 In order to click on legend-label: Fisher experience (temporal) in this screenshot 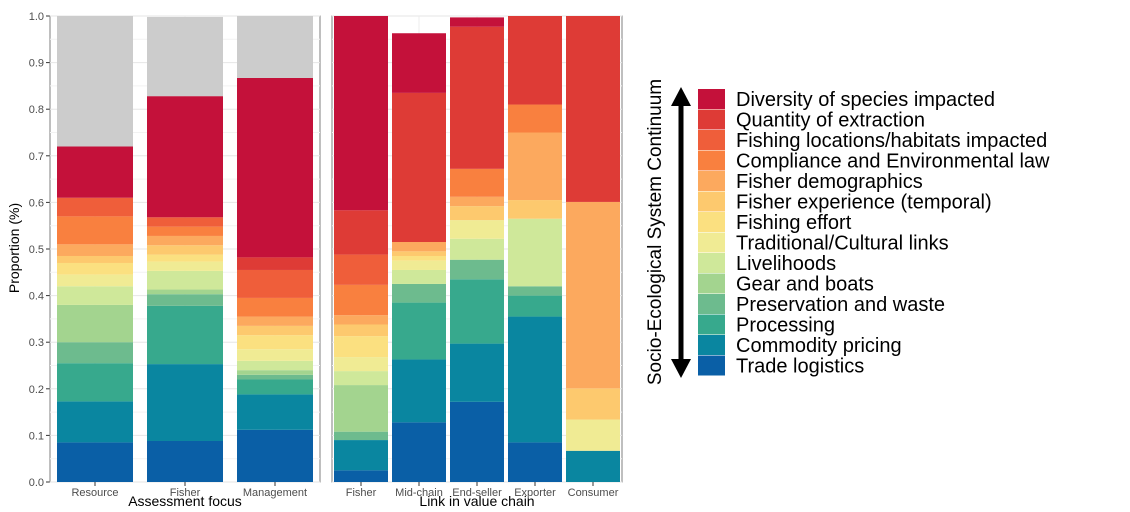, I will do `click(864, 203)`.